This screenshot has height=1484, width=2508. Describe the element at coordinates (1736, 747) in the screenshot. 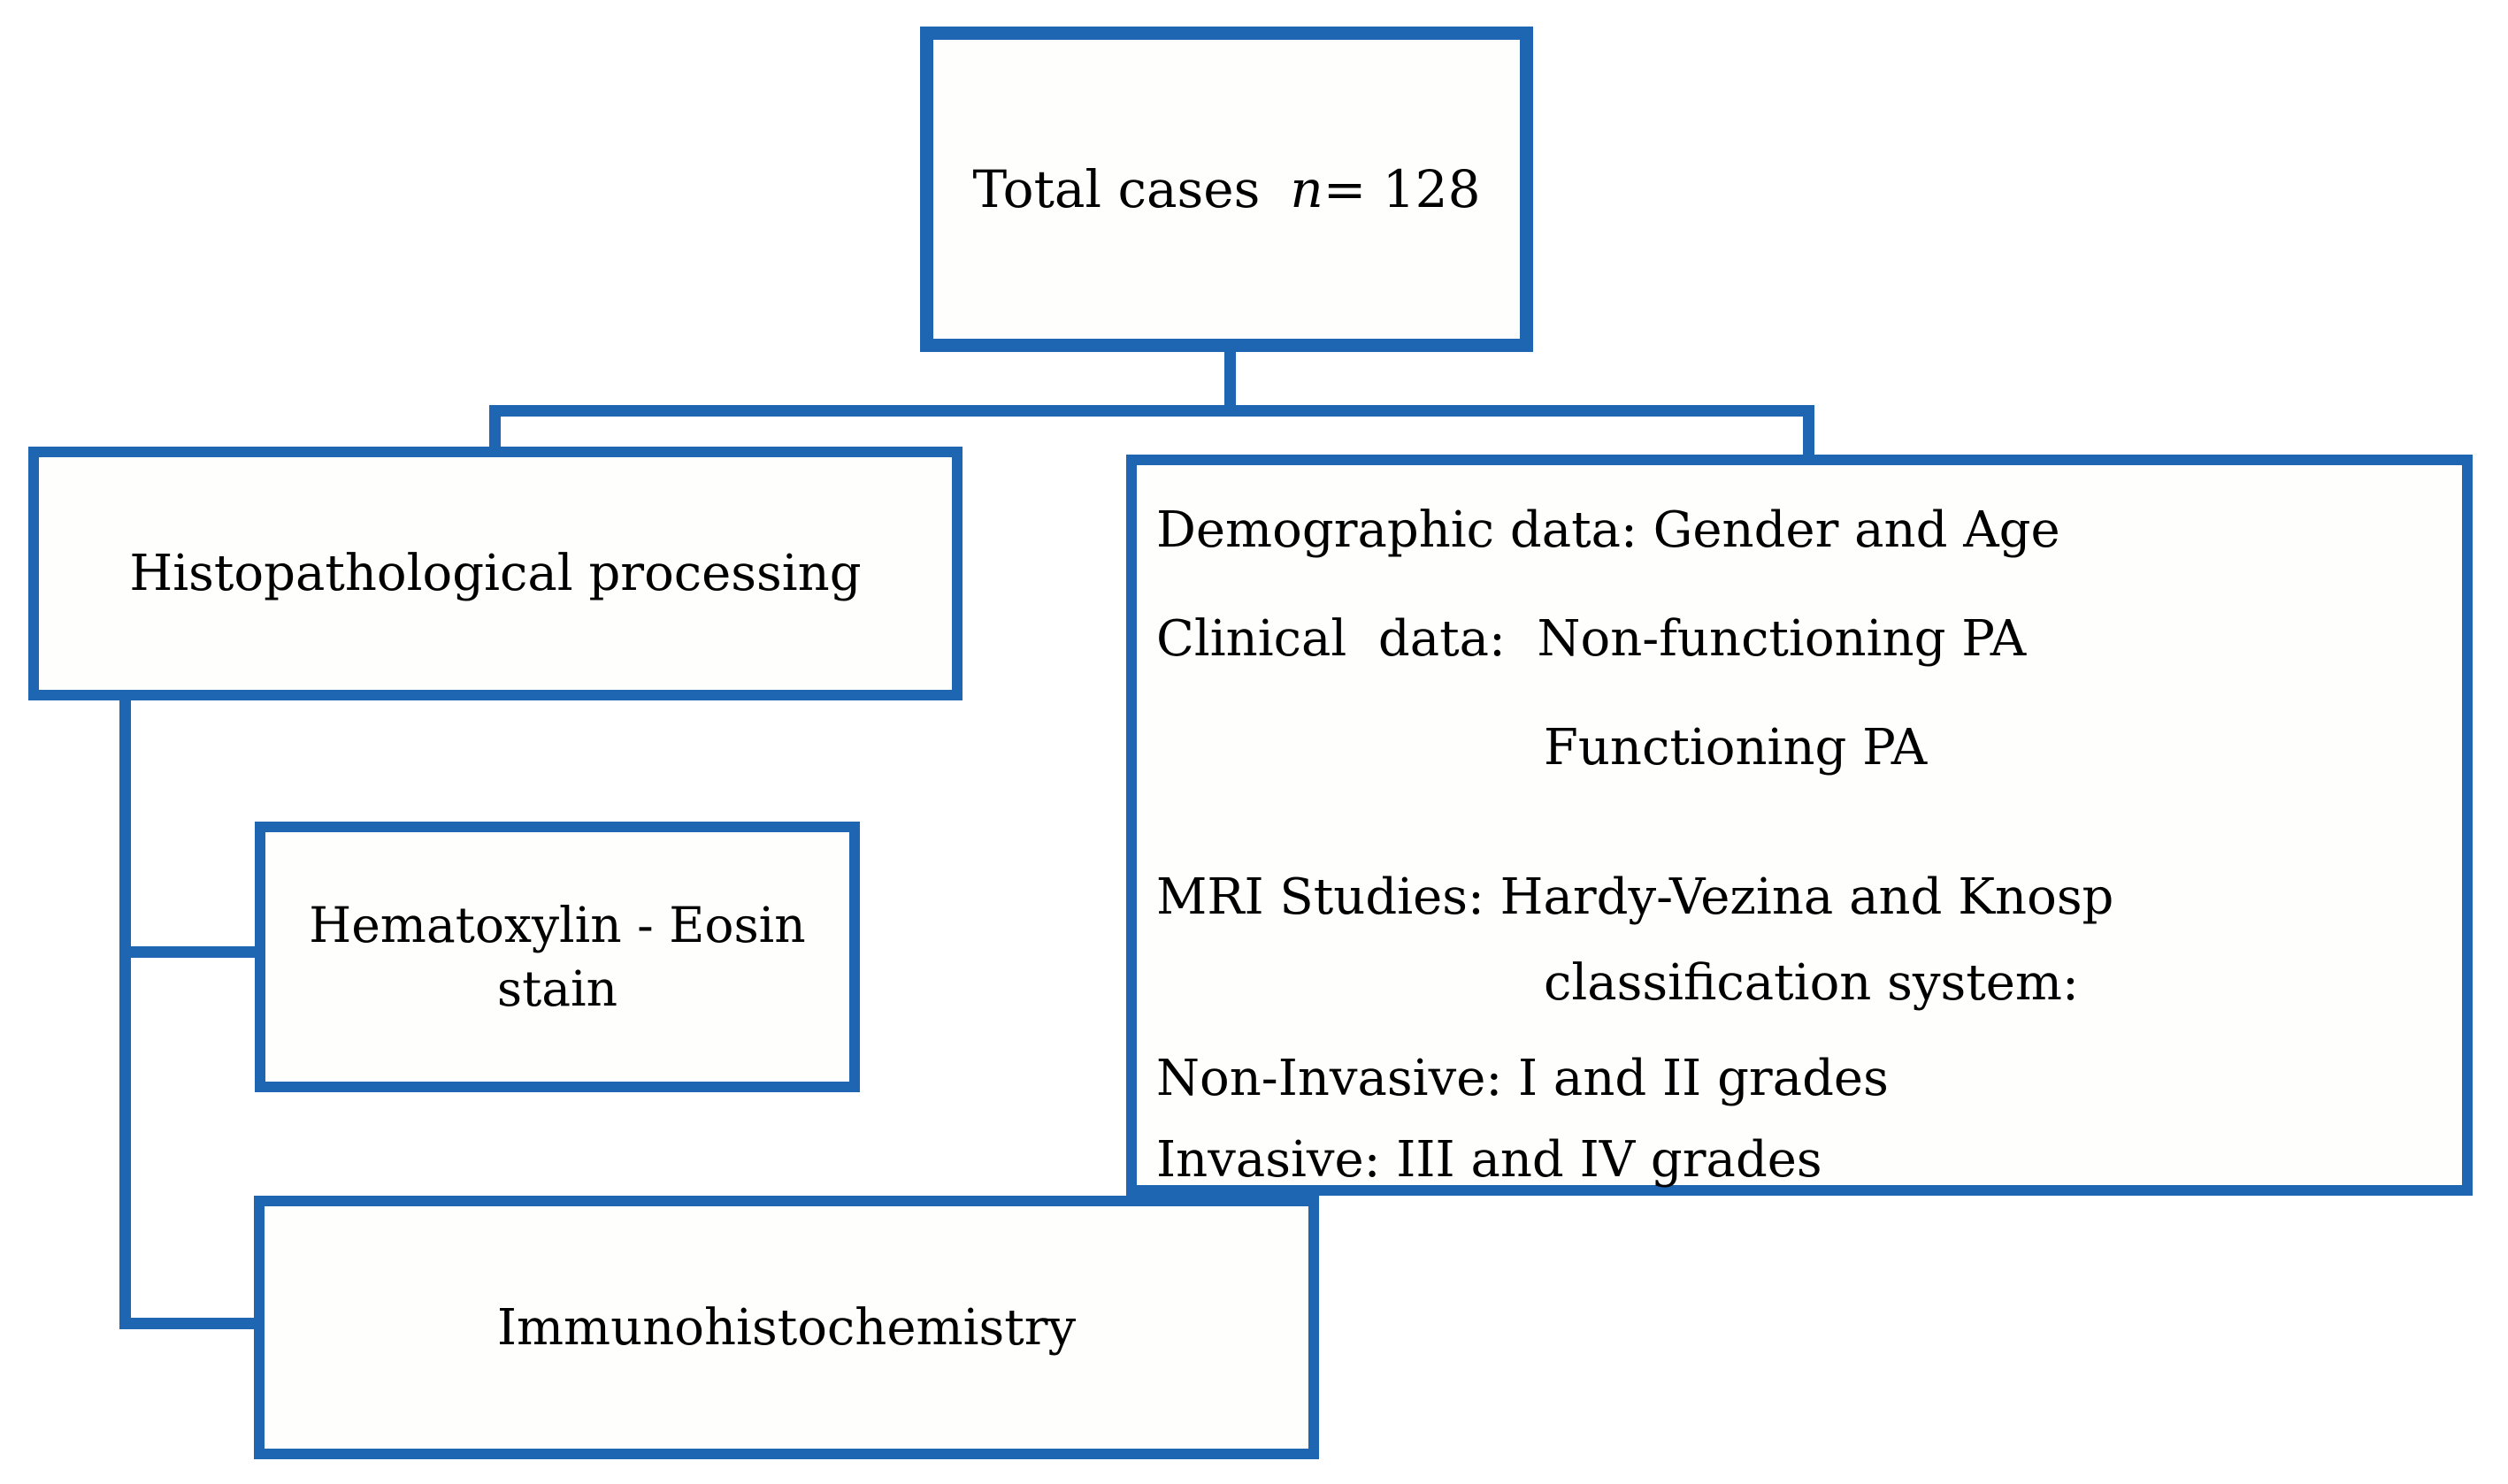

I see `functioning-pa-line: Functioning PA` at that location.